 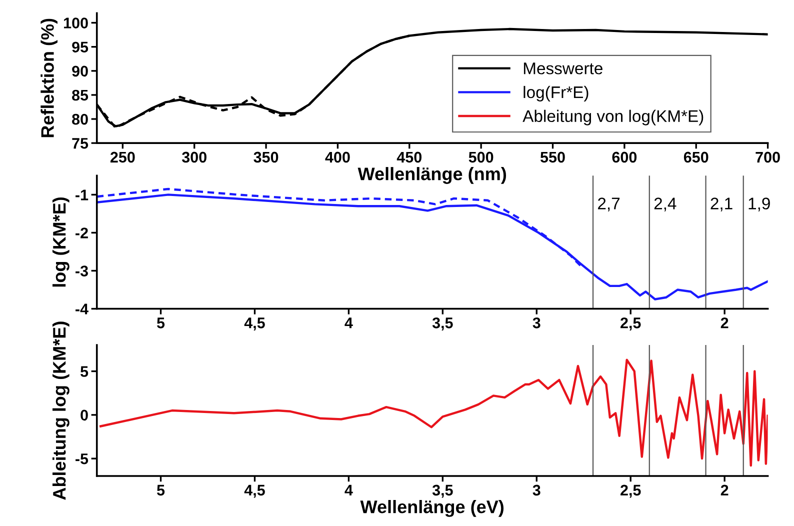 What do you see at coordinates (84, 371) in the screenshot?
I see `y-tick-label: 5` at bounding box center [84, 371].